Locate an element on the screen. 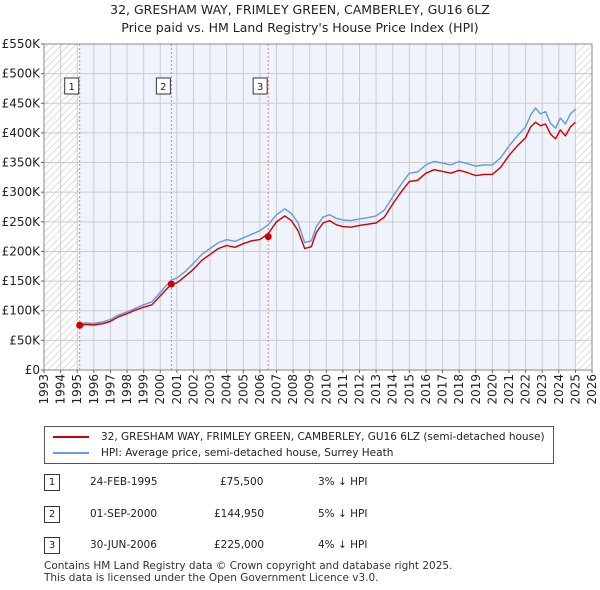  transaction-hpi: 4% ↓ HPI is located at coordinates (343, 545).